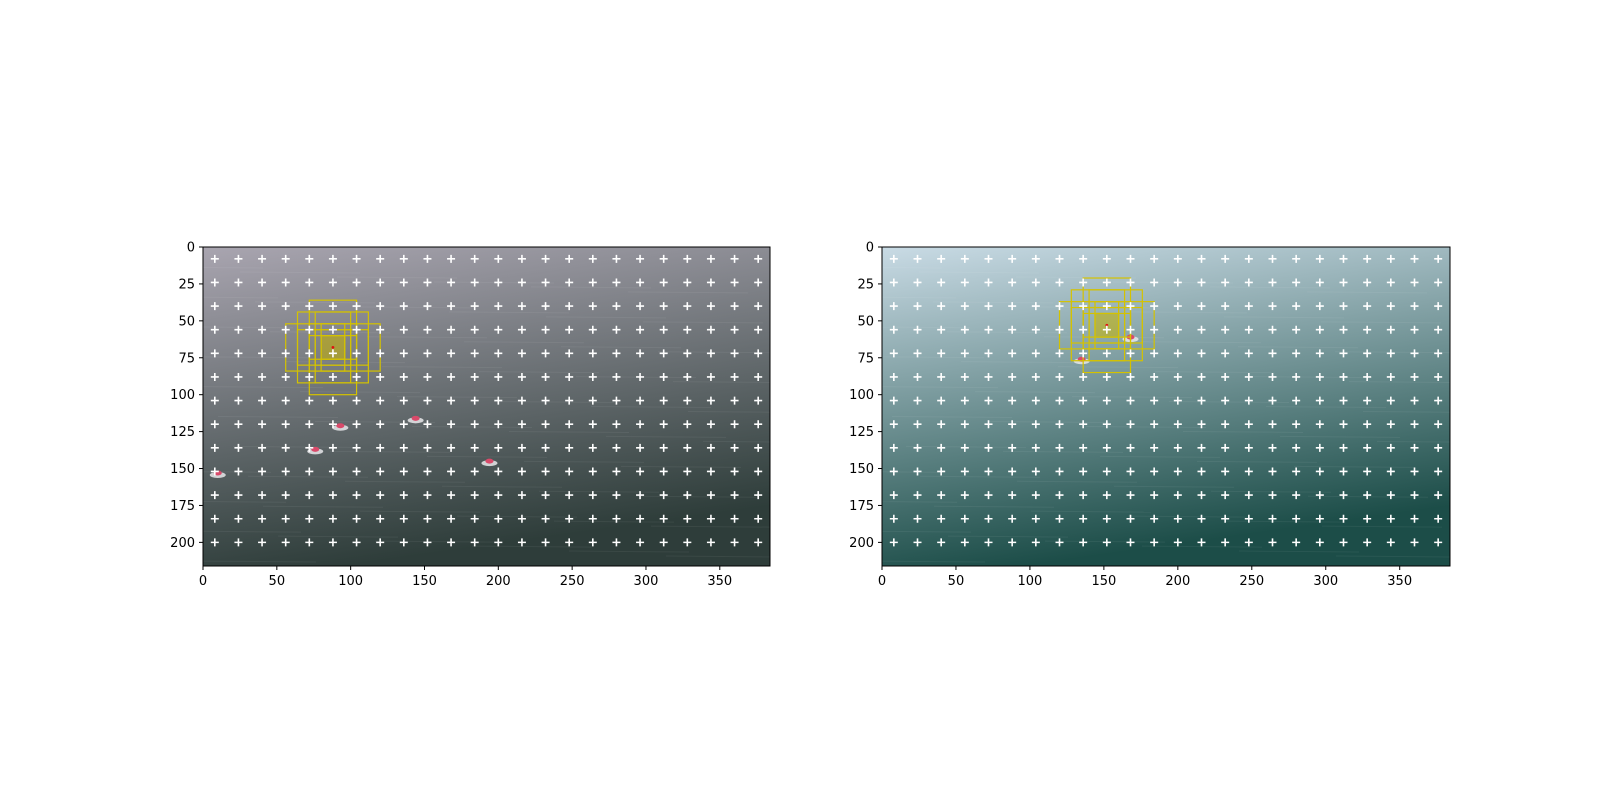  I want to click on x-tick-label: 350, so click(719, 581).